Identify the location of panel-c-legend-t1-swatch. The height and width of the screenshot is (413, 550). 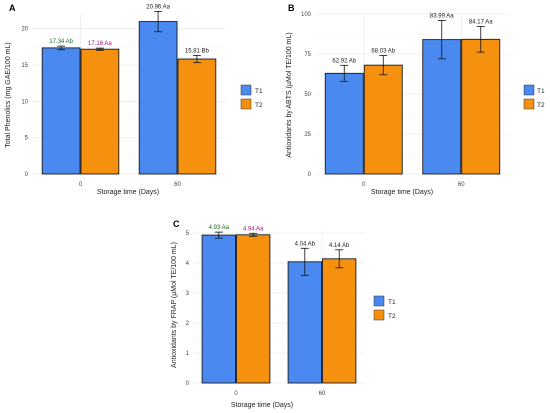
(379, 301).